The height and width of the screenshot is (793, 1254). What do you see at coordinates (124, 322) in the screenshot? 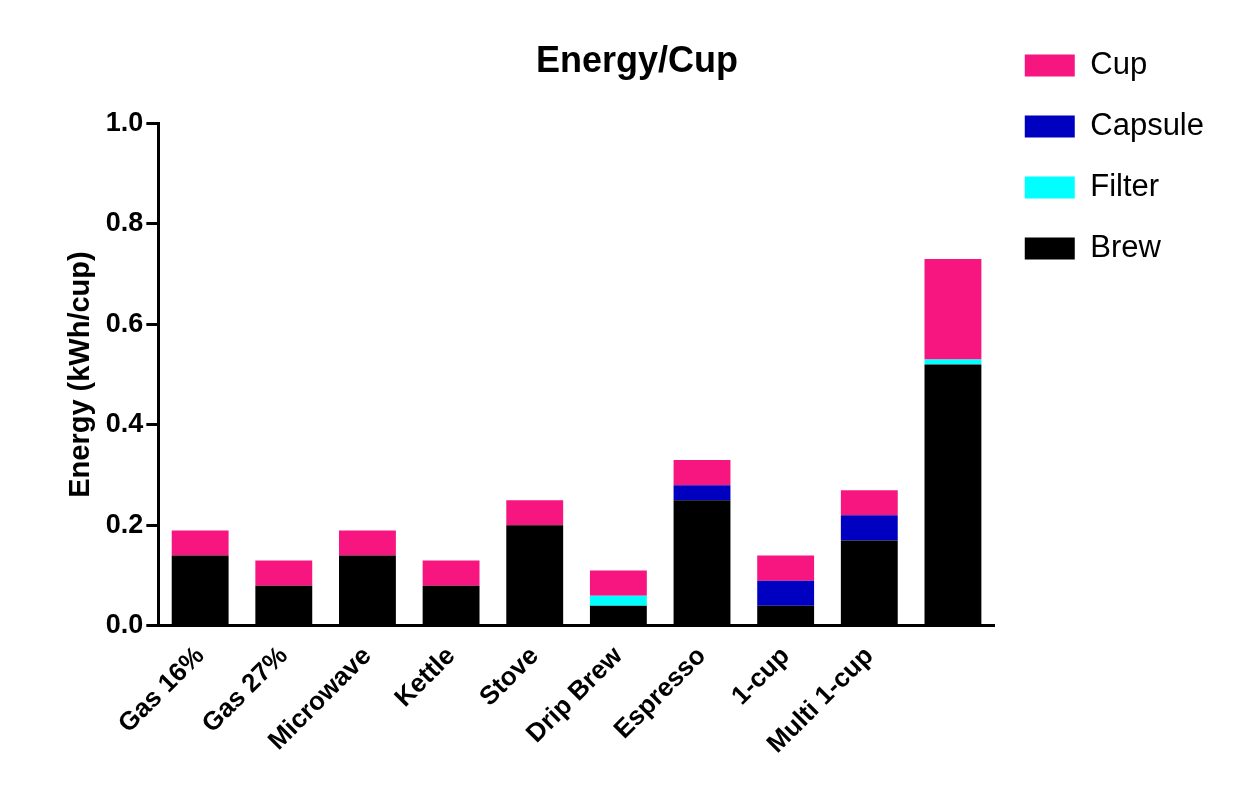
I see `y-tick-label: 0.6` at bounding box center [124, 322].